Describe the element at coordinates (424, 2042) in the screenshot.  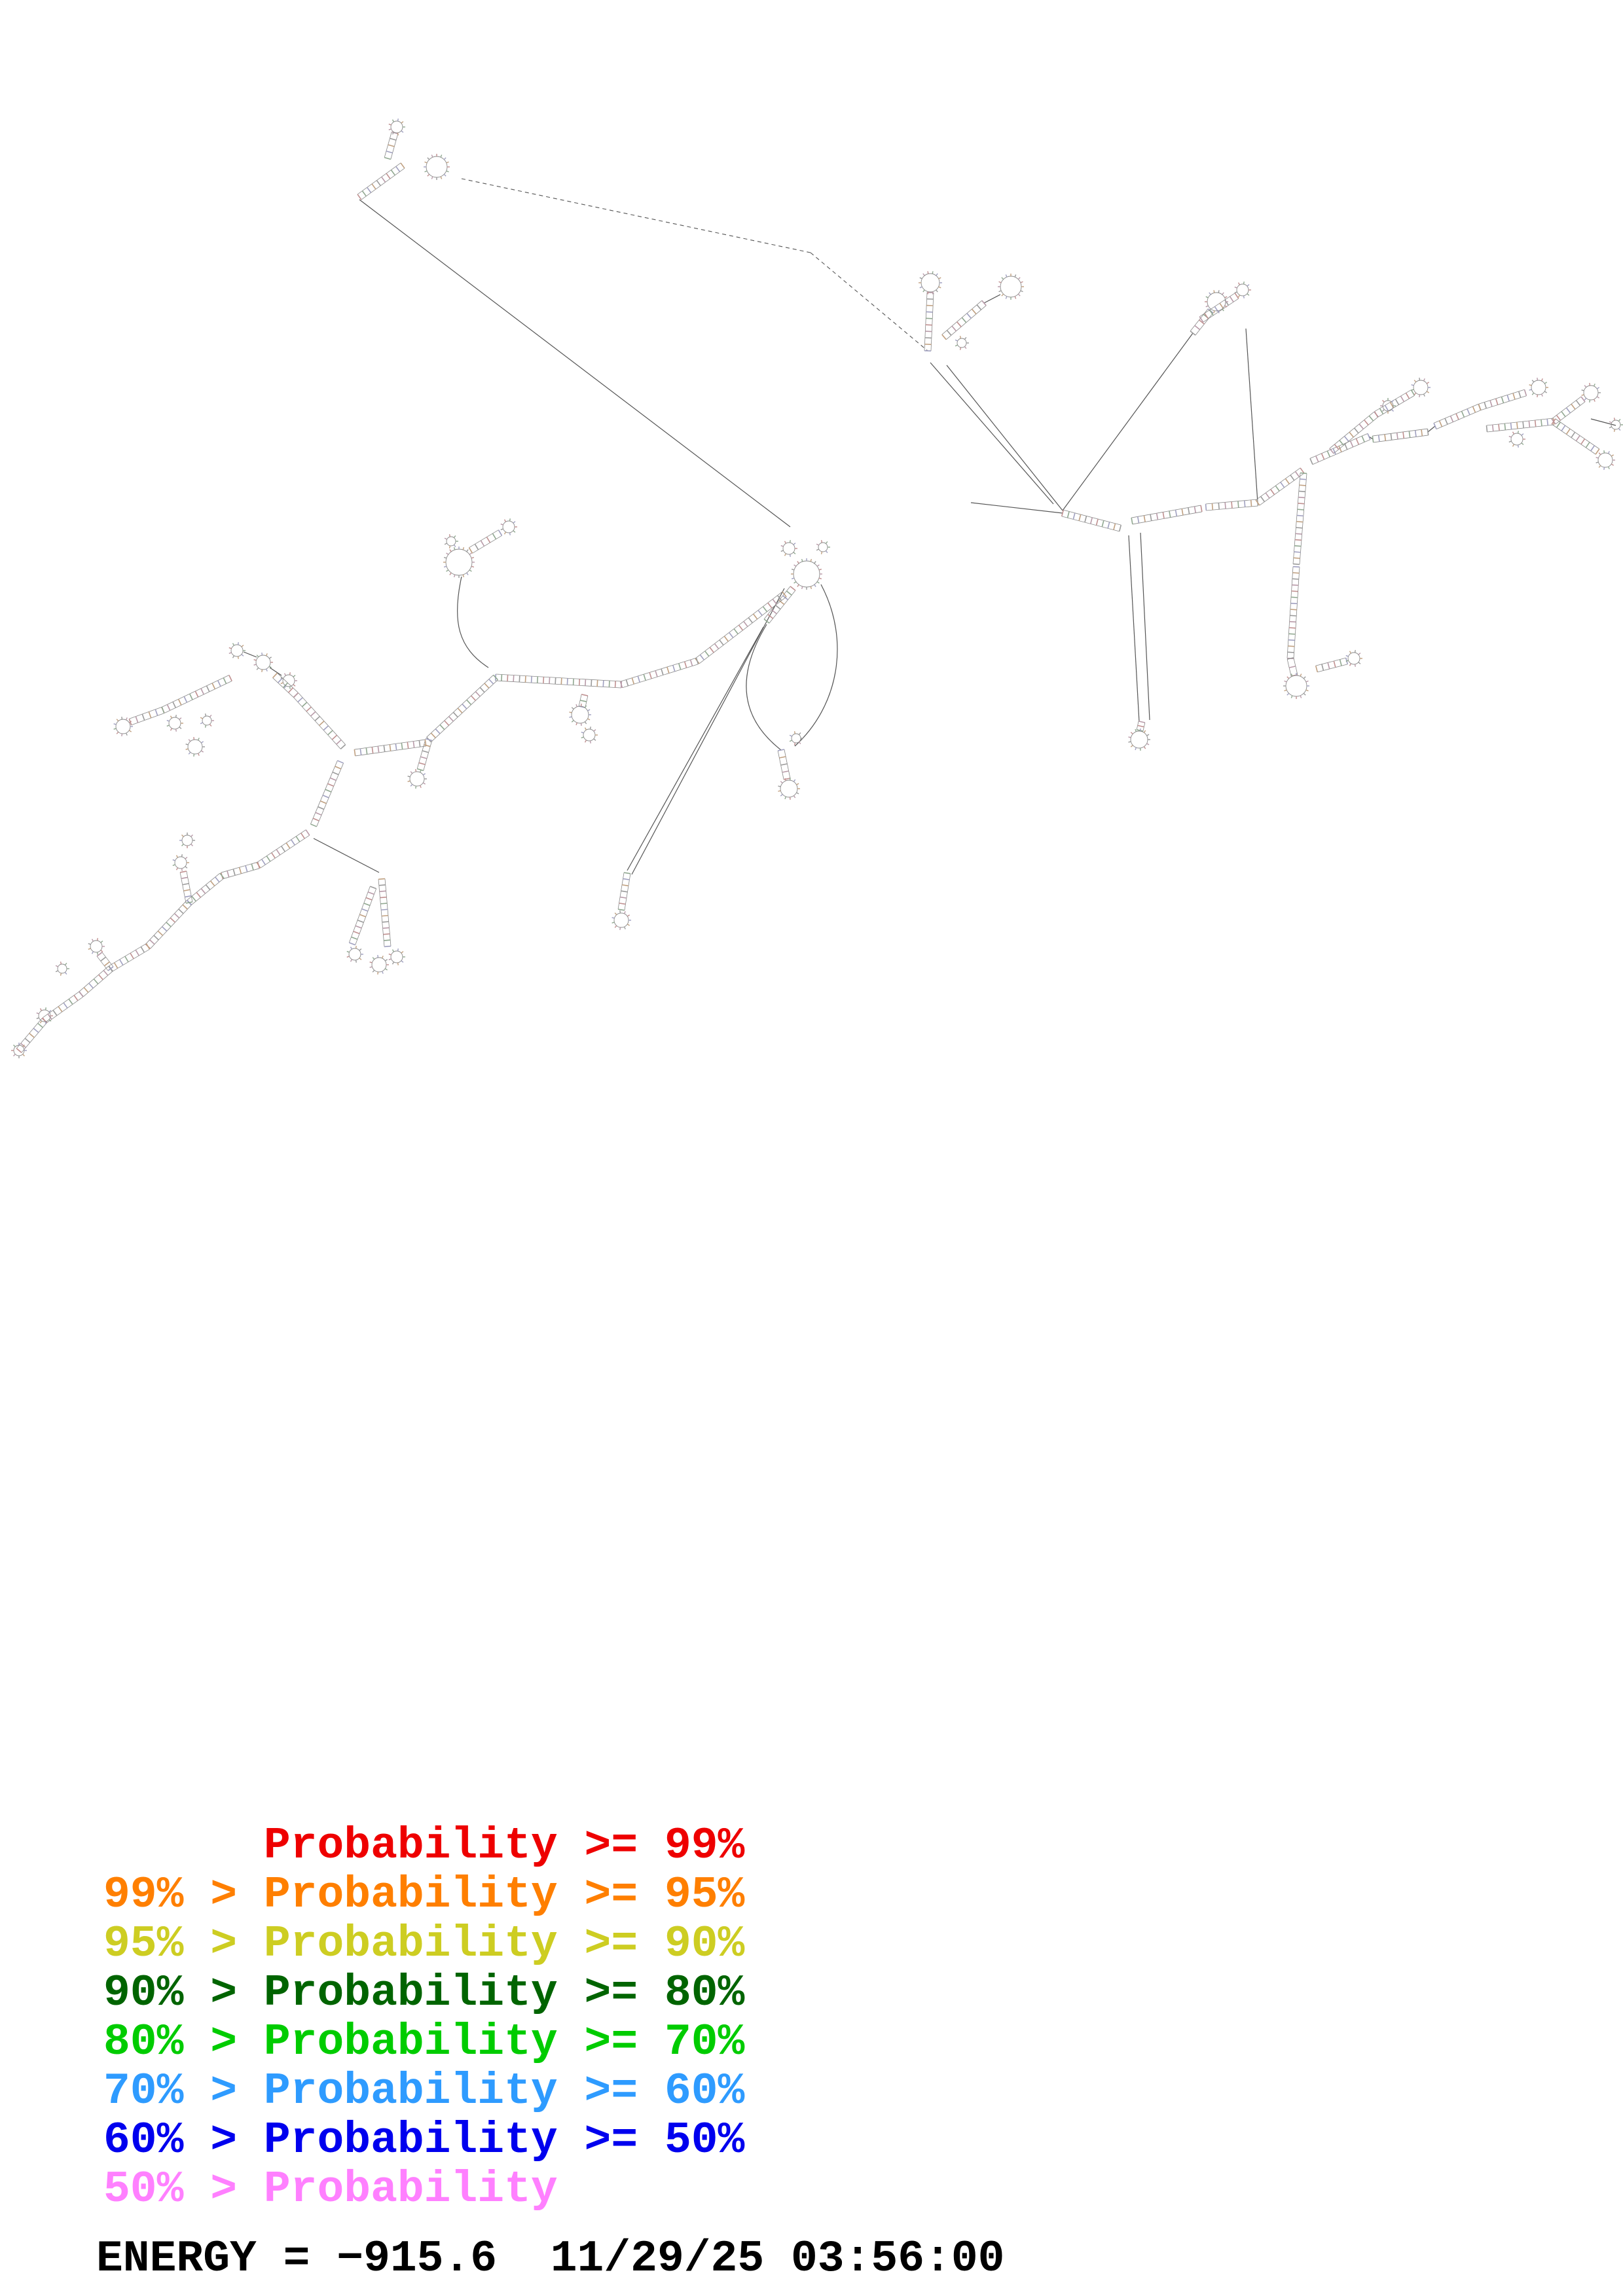
I see `legend-row-70: 80% > Probability >= 70%` at that location.